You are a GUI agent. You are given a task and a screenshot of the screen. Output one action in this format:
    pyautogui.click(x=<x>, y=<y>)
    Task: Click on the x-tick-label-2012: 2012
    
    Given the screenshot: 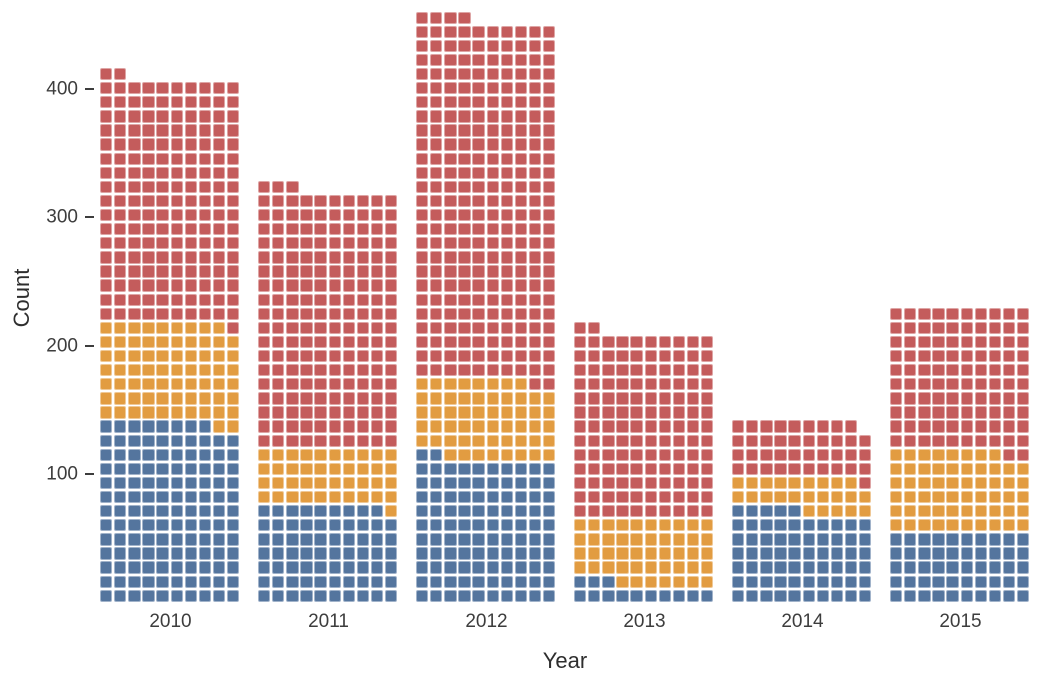 What is the action you would take?
    pyautogui.click(x=486, y=621)
    